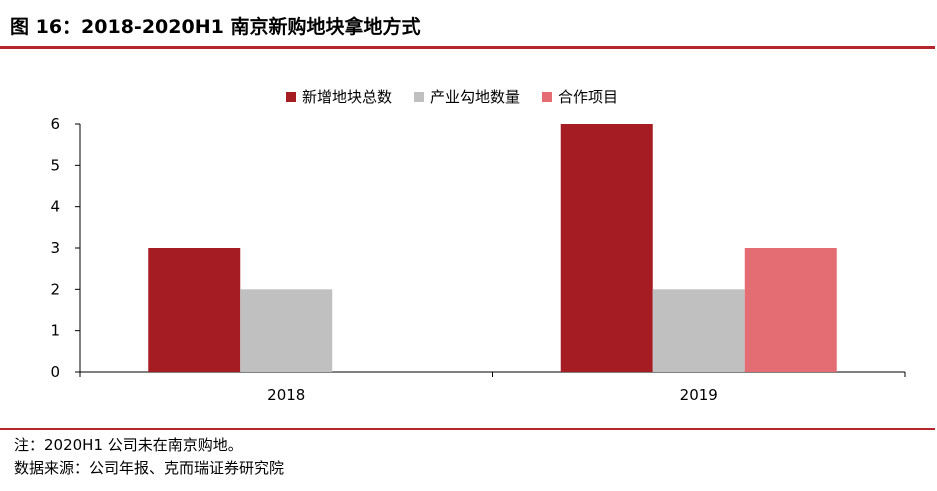 Image resolution: width=937 pixels, height=491 pixels. I want to click on legend-label: 新增地块总数, so click(347, 97).